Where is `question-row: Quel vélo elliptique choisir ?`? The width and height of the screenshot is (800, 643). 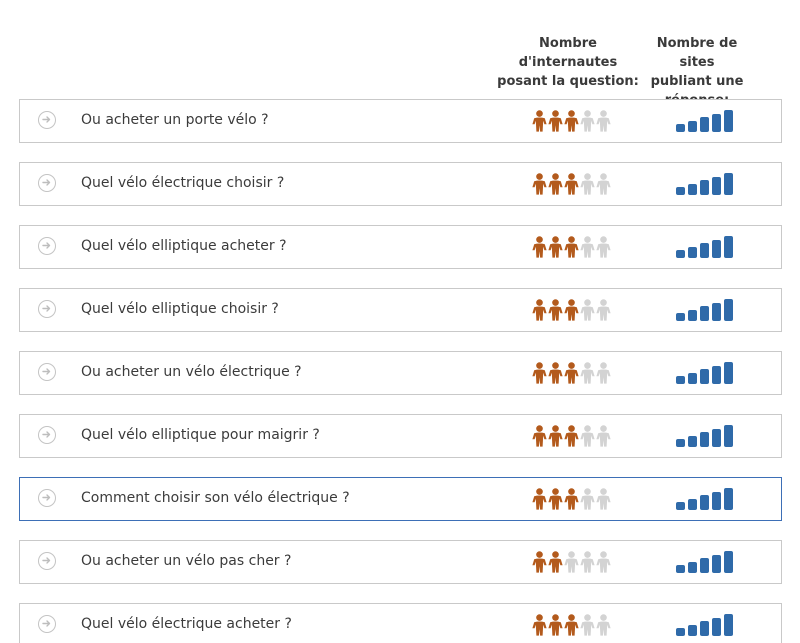
question-row: Quel vélo elliptique choisir ? is located at coordinates (400, 310).